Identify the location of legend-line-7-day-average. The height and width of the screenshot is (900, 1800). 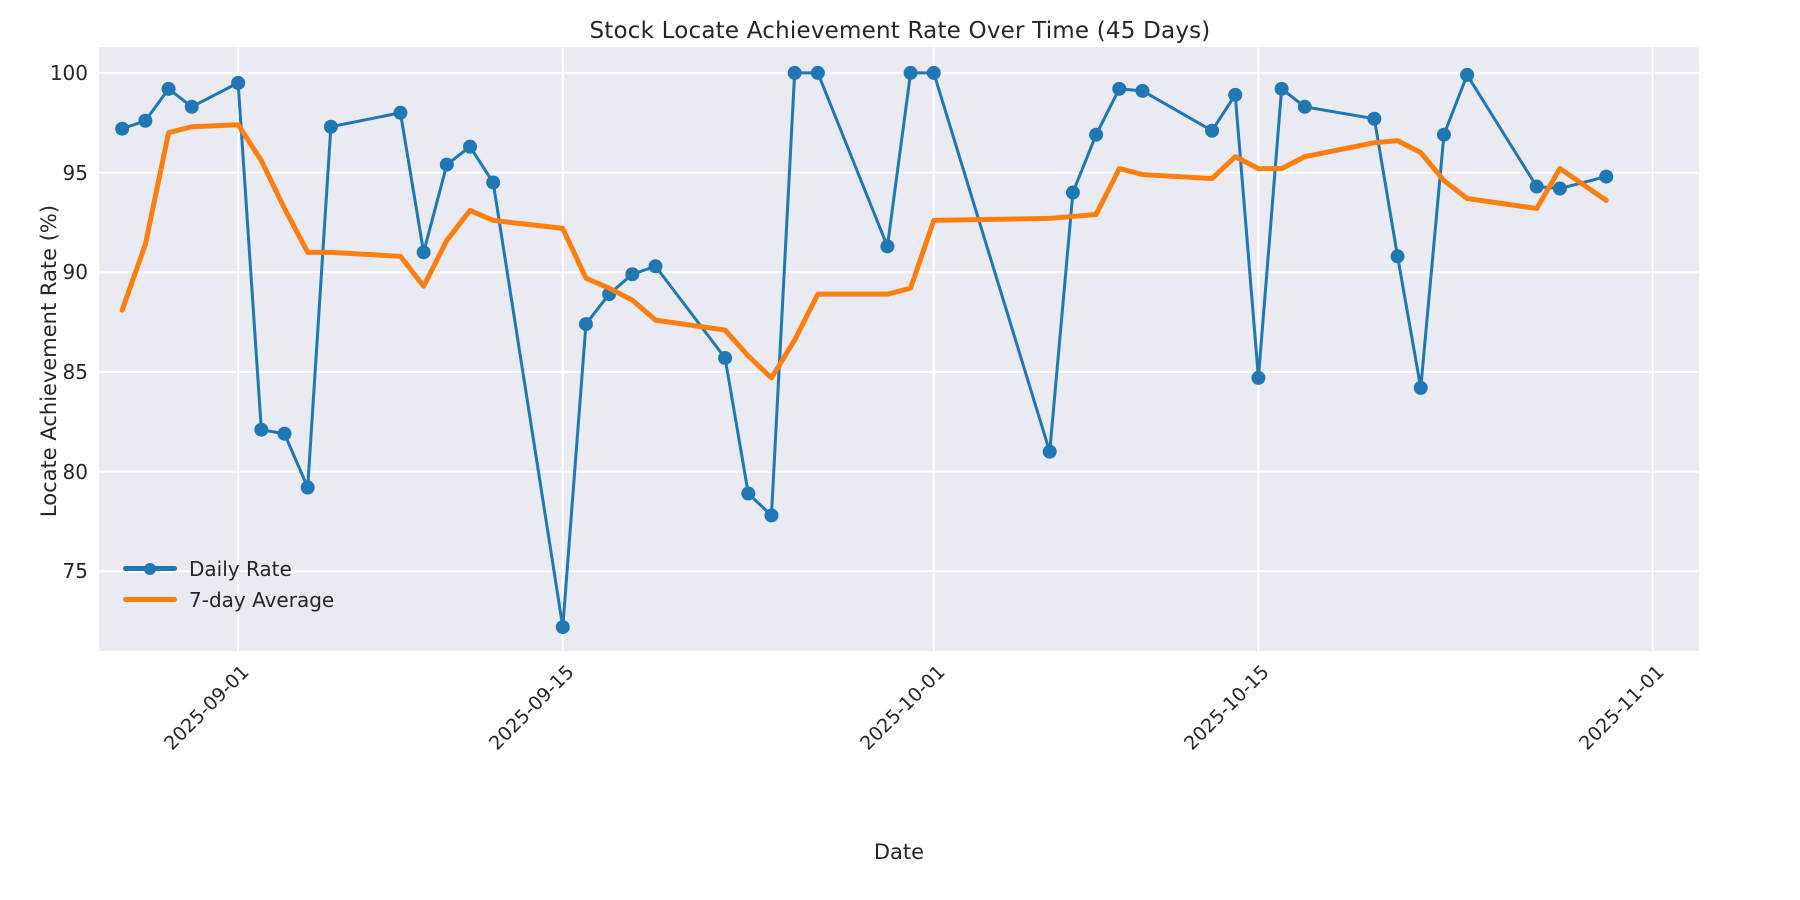
(150, 599).